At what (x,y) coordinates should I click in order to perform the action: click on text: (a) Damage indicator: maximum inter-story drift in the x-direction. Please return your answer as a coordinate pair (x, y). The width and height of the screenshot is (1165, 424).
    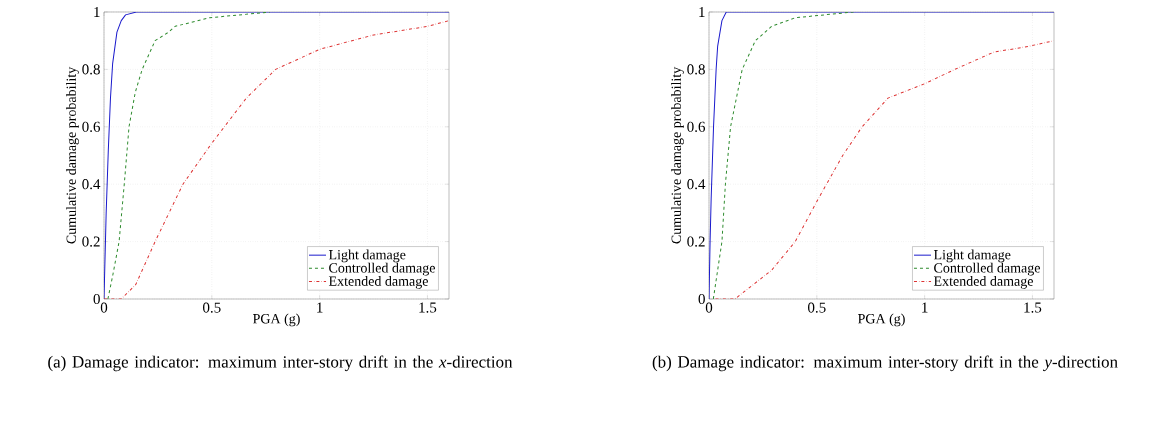
    Looking at the image, I should click on (280, 363).